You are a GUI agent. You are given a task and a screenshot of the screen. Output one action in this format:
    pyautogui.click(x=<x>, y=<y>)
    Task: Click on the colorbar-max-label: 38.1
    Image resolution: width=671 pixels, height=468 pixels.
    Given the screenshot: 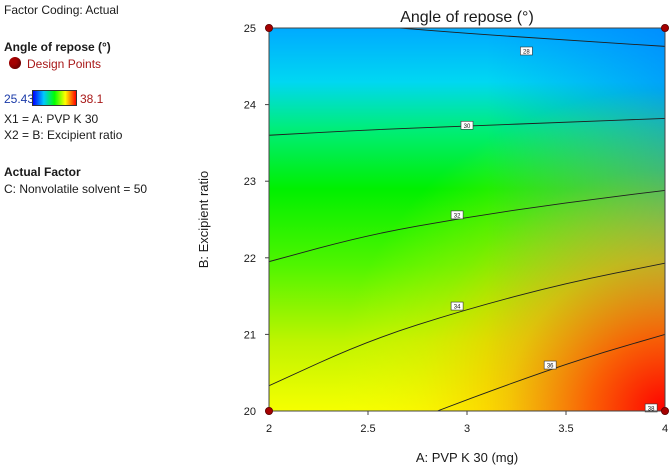 What is the action you would take?
    pyautogui.click(x=92, y=99)
    